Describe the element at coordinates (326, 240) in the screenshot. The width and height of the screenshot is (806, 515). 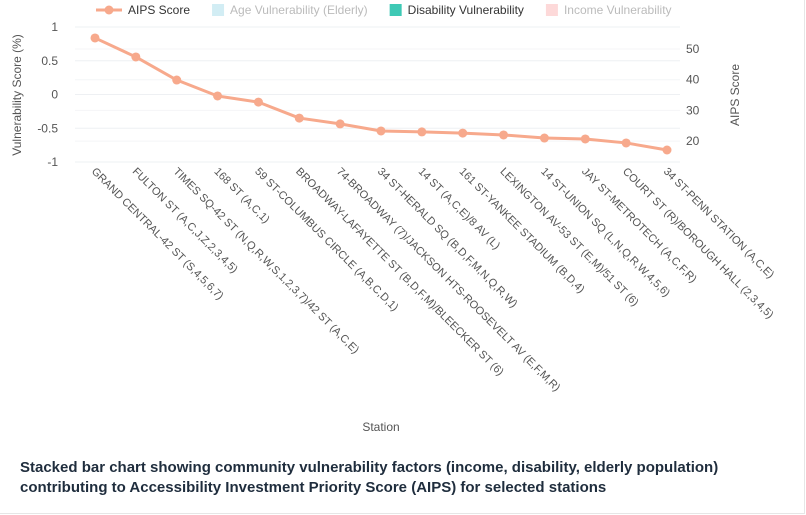
I see `x-tick-label: 59 ST-COLUMBUS CIRCLE (A,B,C,D,1)` at that location.